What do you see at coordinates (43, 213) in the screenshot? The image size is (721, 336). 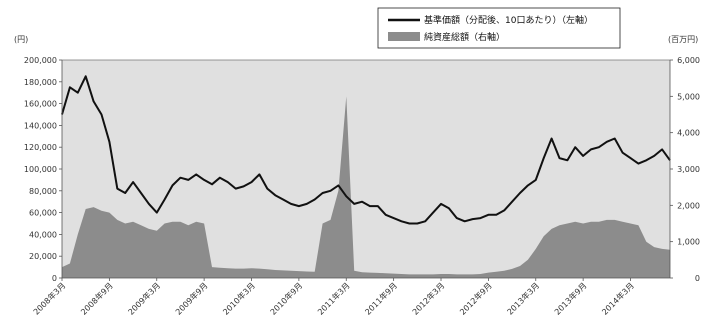 I see `left-tick-label: 60,000` at bounding box center [43, 213].